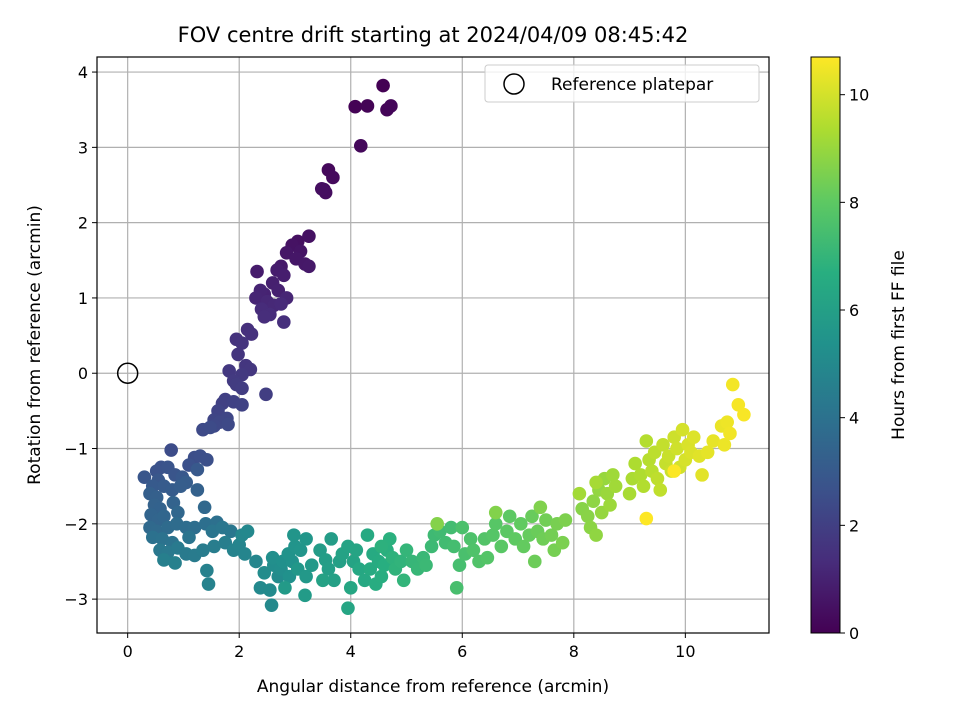  I want to click on reference-point-marker, so click(127, 373).